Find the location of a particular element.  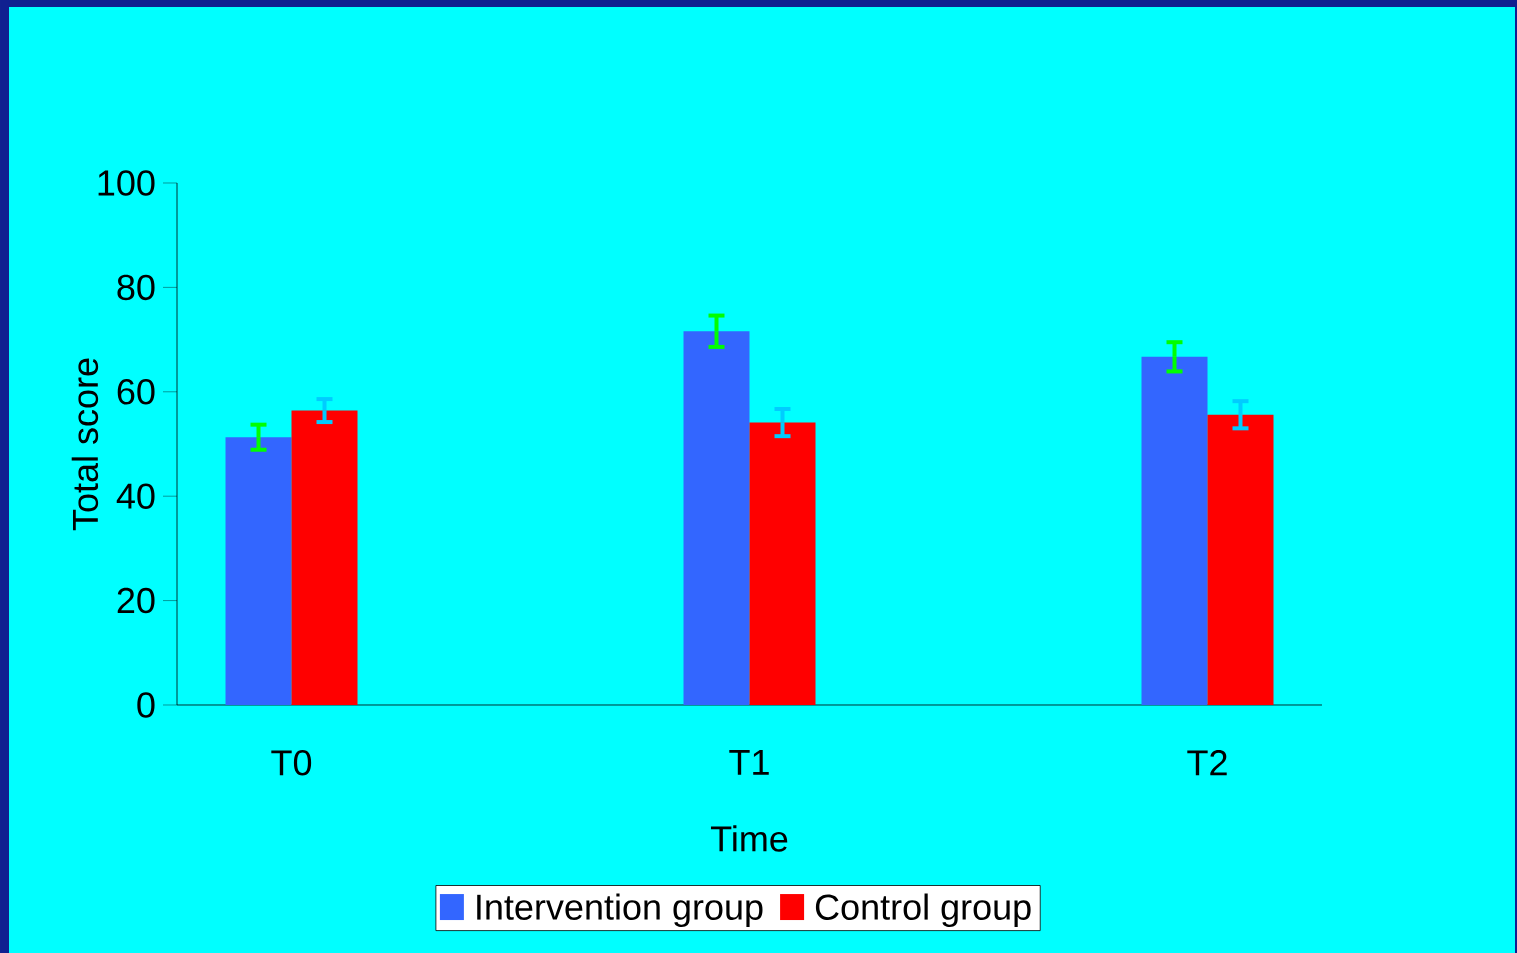

legend-label: Control group is located at coordinates (923, 910).